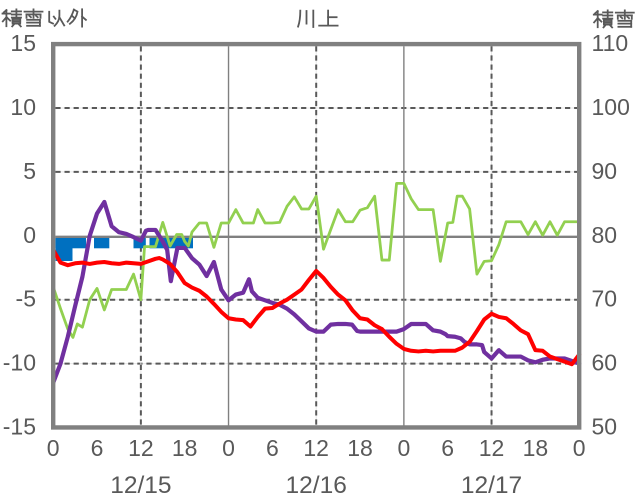  What do you see at coordinates (491, 485) in the screenshot?
I see `svg-text: 12/17` at bounding box center [491, 485].